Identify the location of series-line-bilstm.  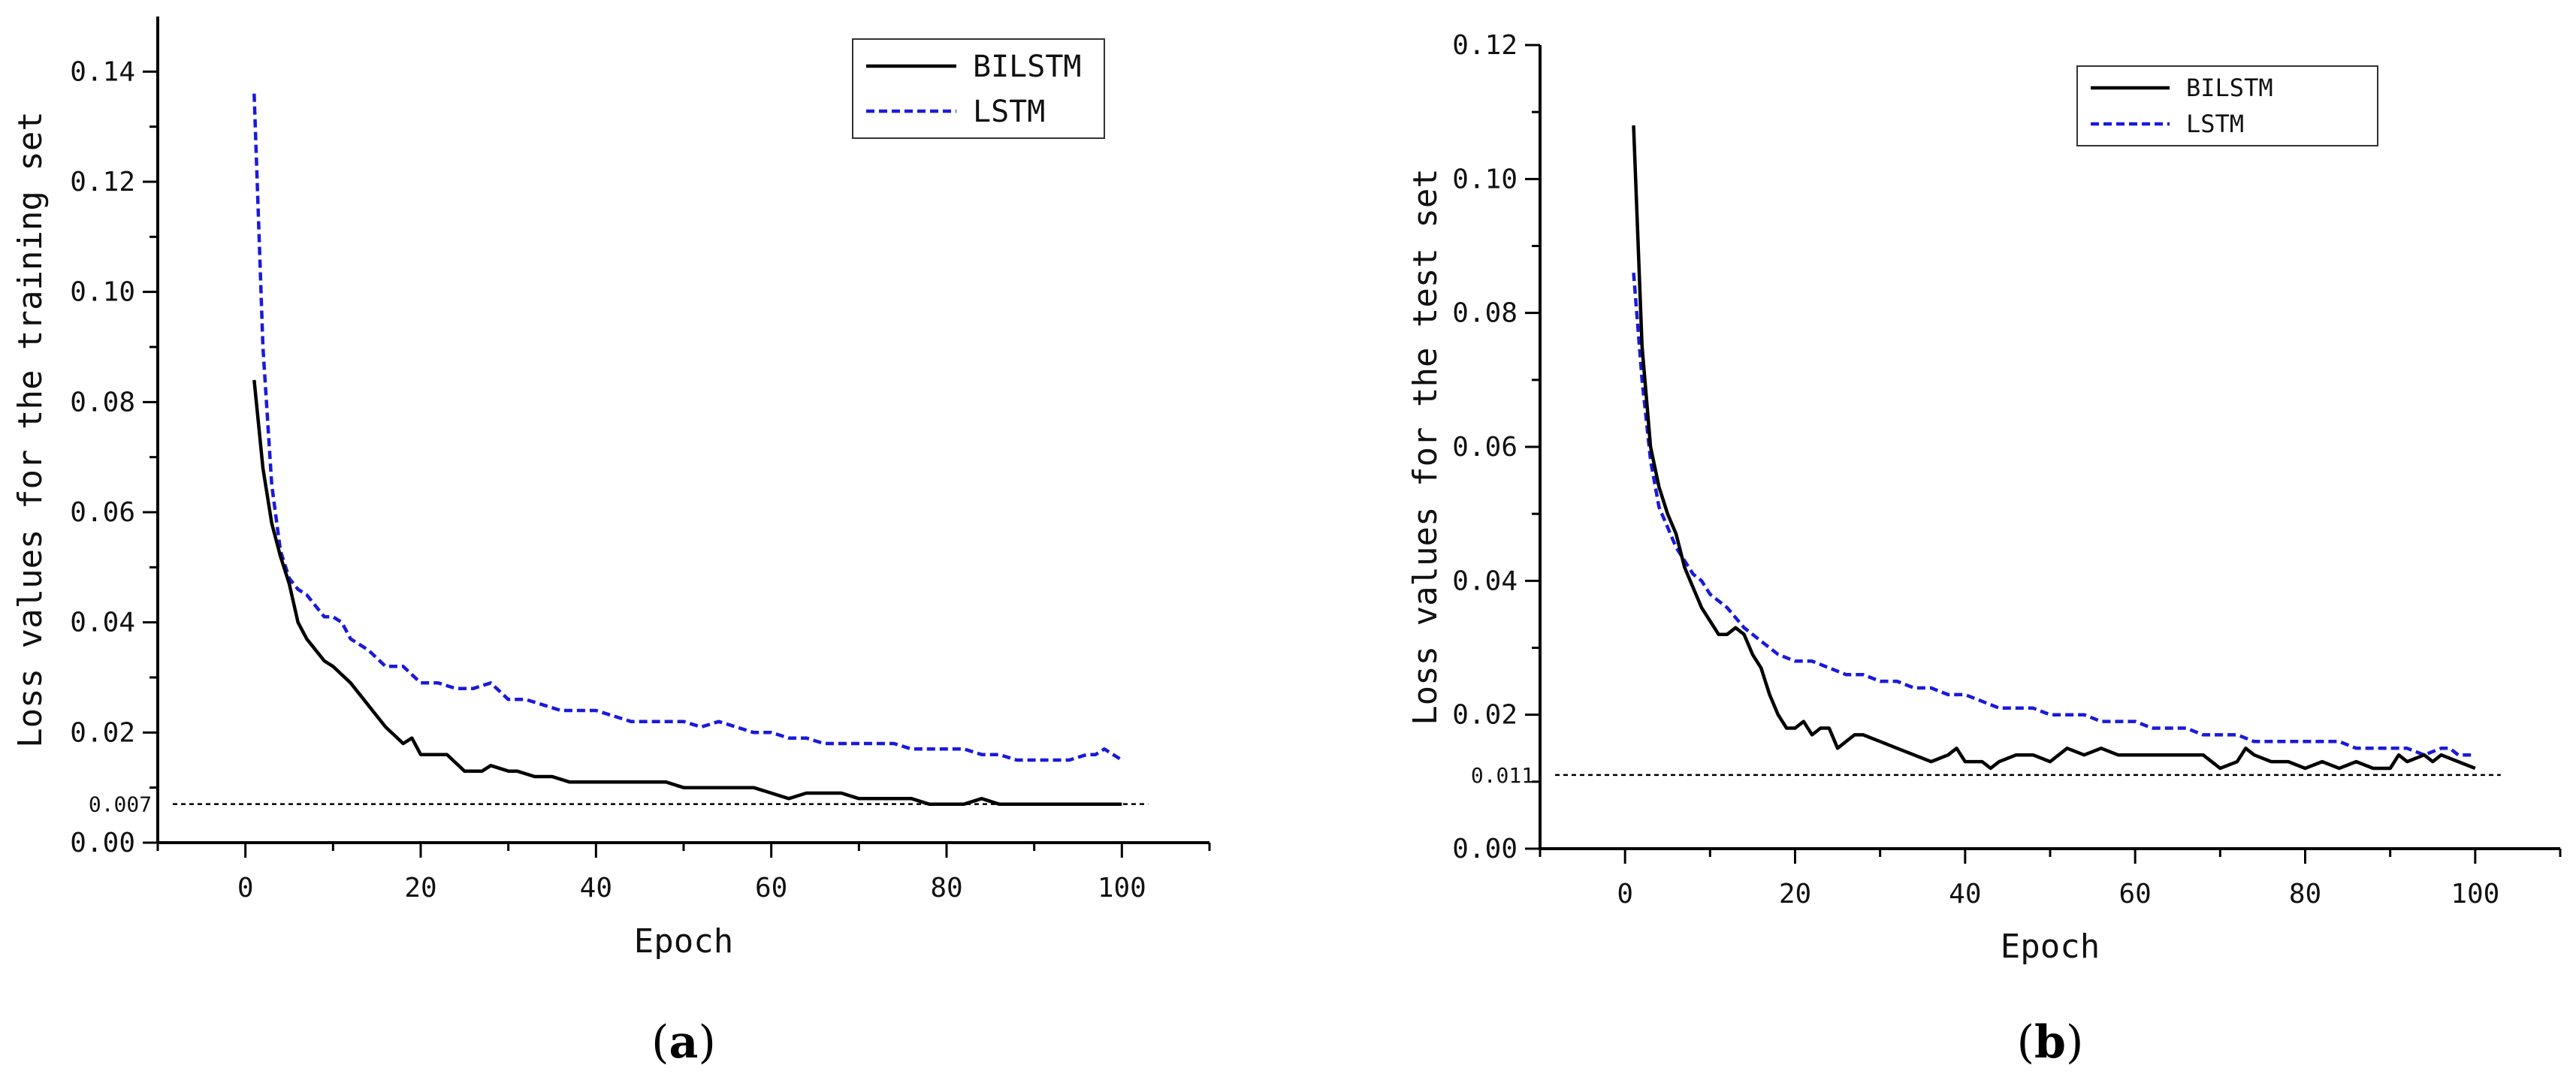
(687, 593).